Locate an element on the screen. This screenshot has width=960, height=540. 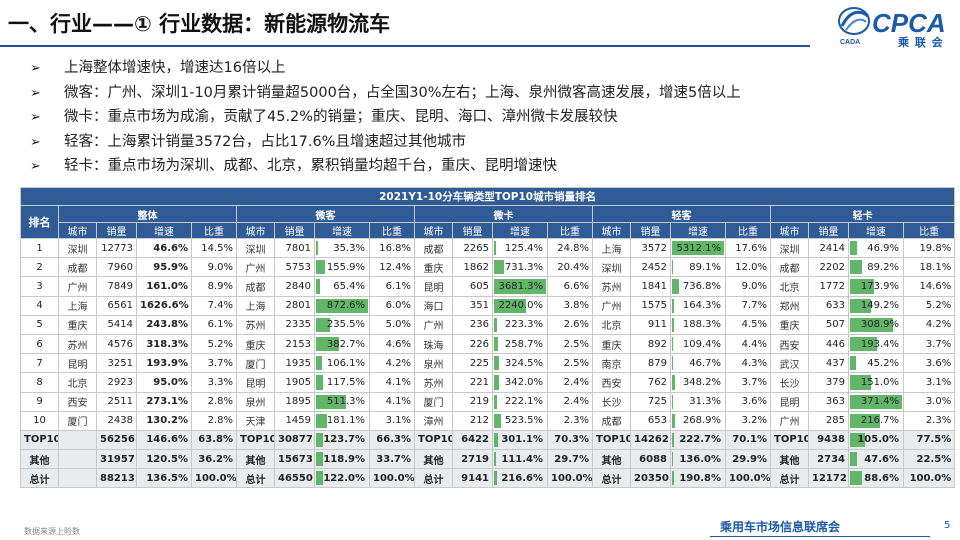
share-cell: 6.0% is located at coordinates (392, 305).